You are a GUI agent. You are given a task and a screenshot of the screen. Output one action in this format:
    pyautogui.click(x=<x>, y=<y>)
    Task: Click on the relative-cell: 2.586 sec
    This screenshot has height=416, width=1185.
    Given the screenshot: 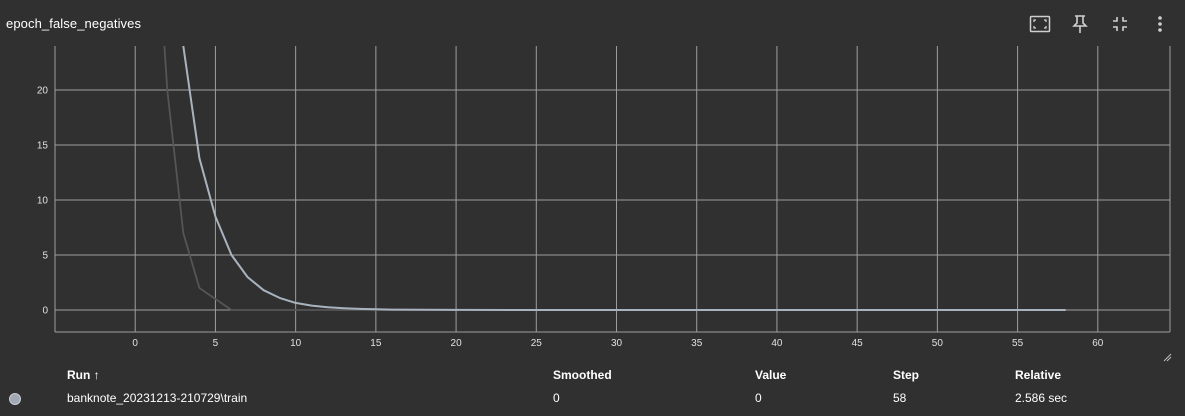 What is the action you would take?
    pyautogui.click(x=1041, y=398)
    